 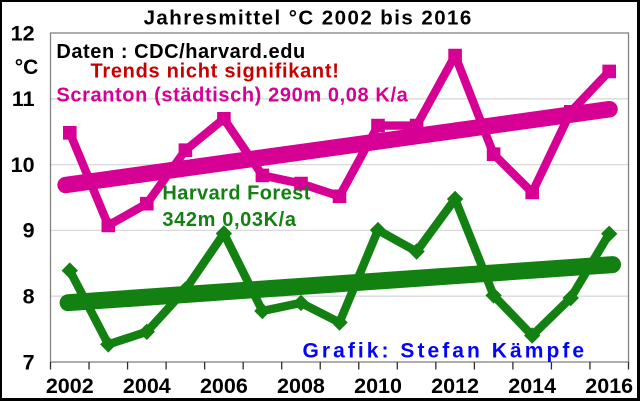 What do you see at coordinates (455, 386) in the screenshot?
I see `svg-text: 2012` at bounding box center [455, 386].